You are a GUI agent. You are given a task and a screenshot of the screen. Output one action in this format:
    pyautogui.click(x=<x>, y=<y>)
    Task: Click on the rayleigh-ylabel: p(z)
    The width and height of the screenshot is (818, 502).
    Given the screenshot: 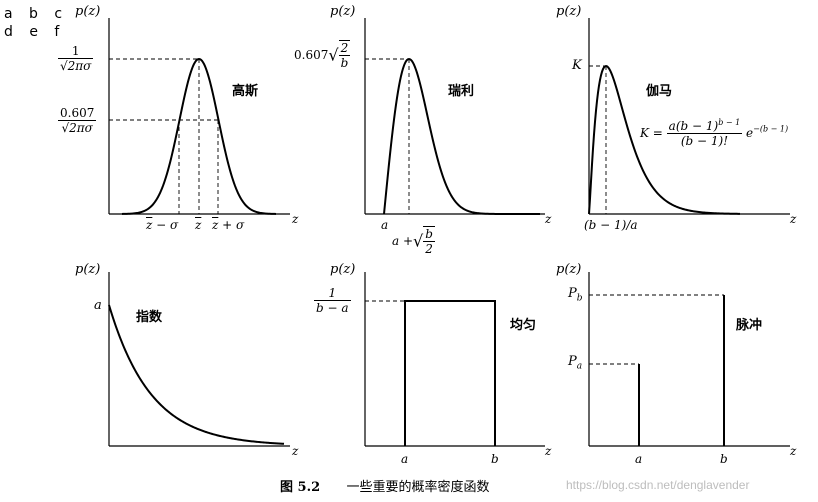 What is the action you would take?
    pyautogui.click(x=343, y=11)
    